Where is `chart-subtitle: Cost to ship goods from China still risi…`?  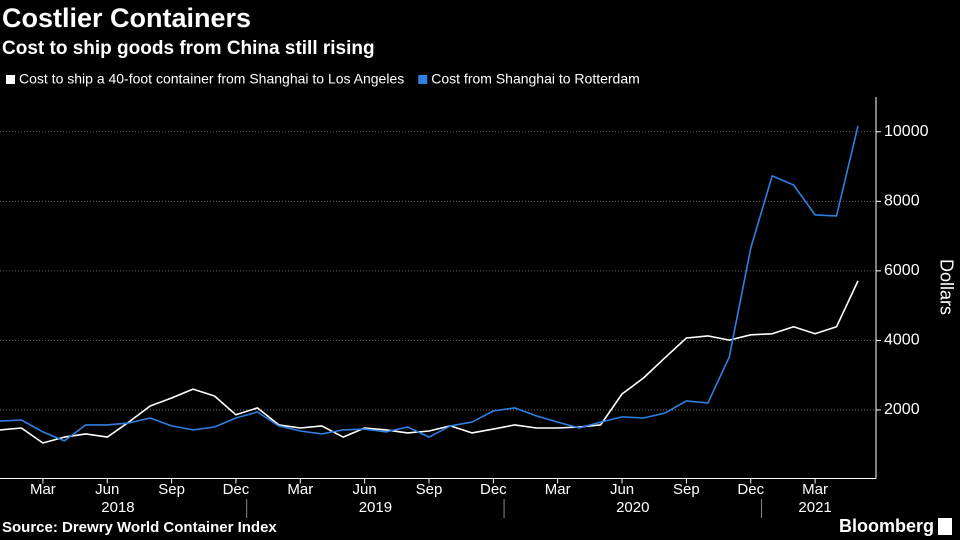 chart-subtitle: Cost to ship goods from China still risi… is located at coordinates (188, 48).